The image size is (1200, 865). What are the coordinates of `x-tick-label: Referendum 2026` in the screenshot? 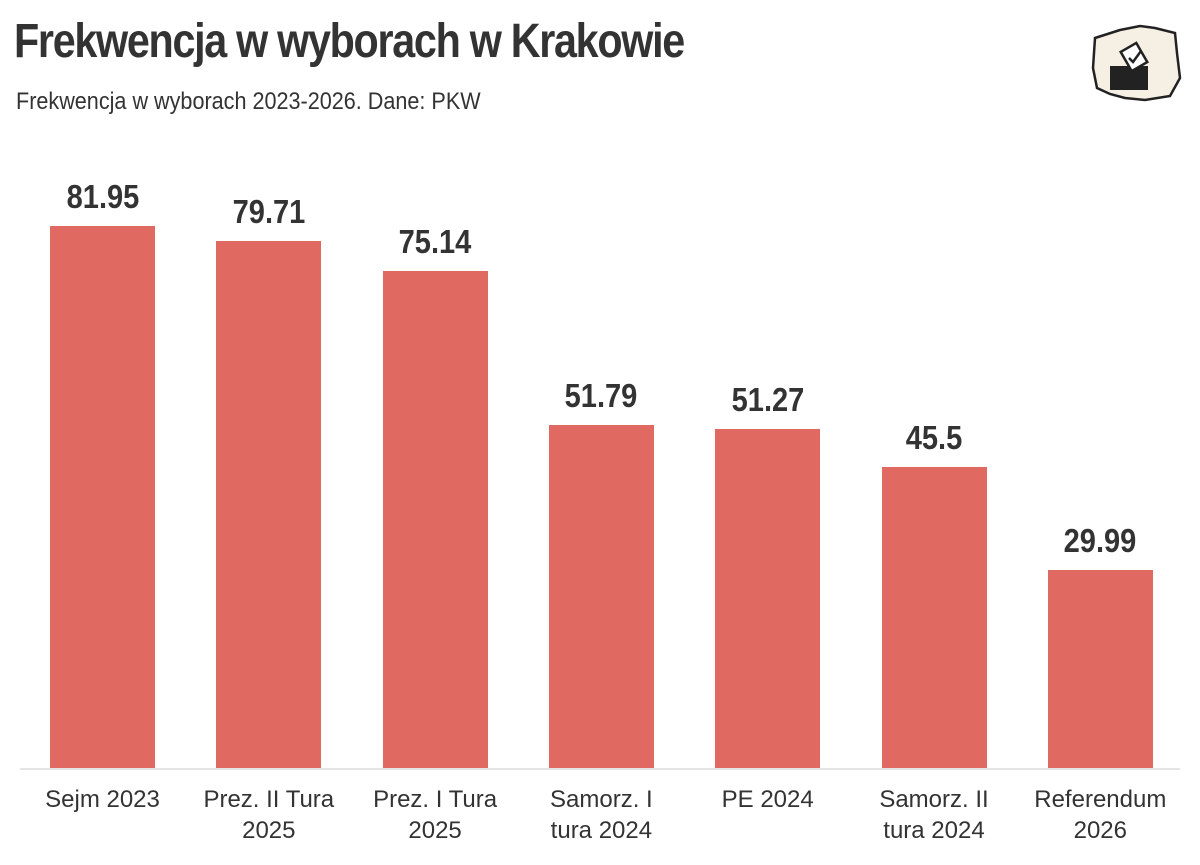 It's located at (1100, 815).